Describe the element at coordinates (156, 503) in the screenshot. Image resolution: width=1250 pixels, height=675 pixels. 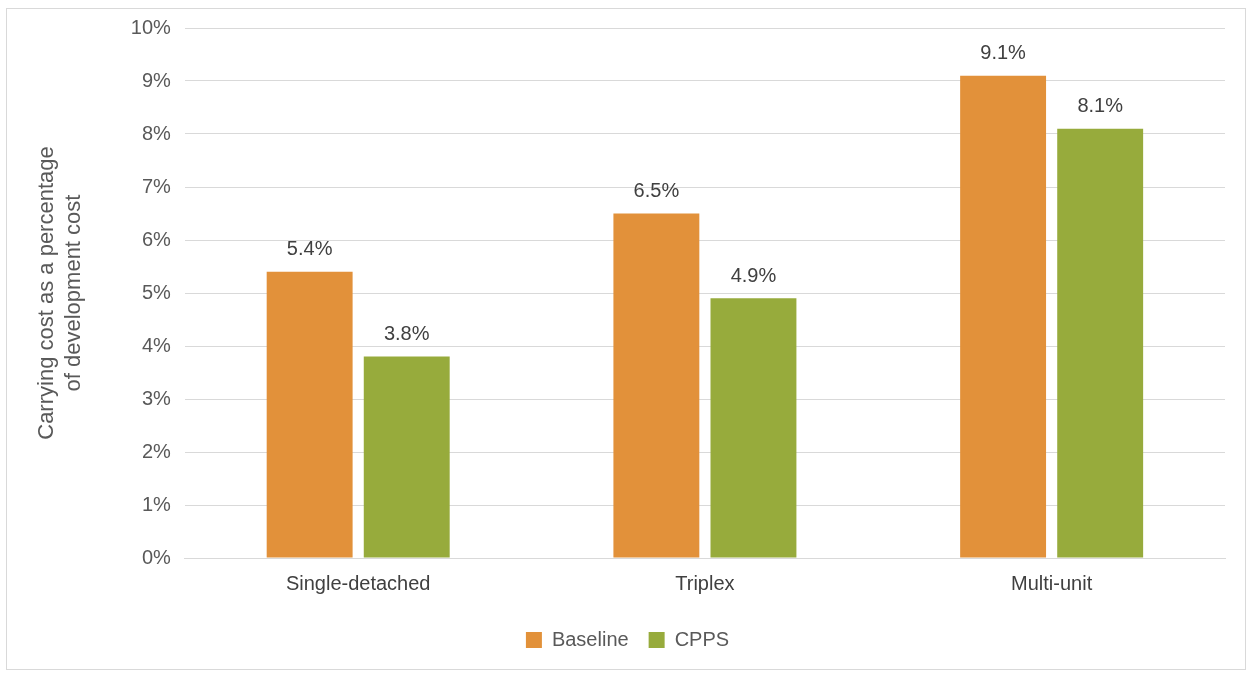
I see `y-tick-label: 1%` at that location.